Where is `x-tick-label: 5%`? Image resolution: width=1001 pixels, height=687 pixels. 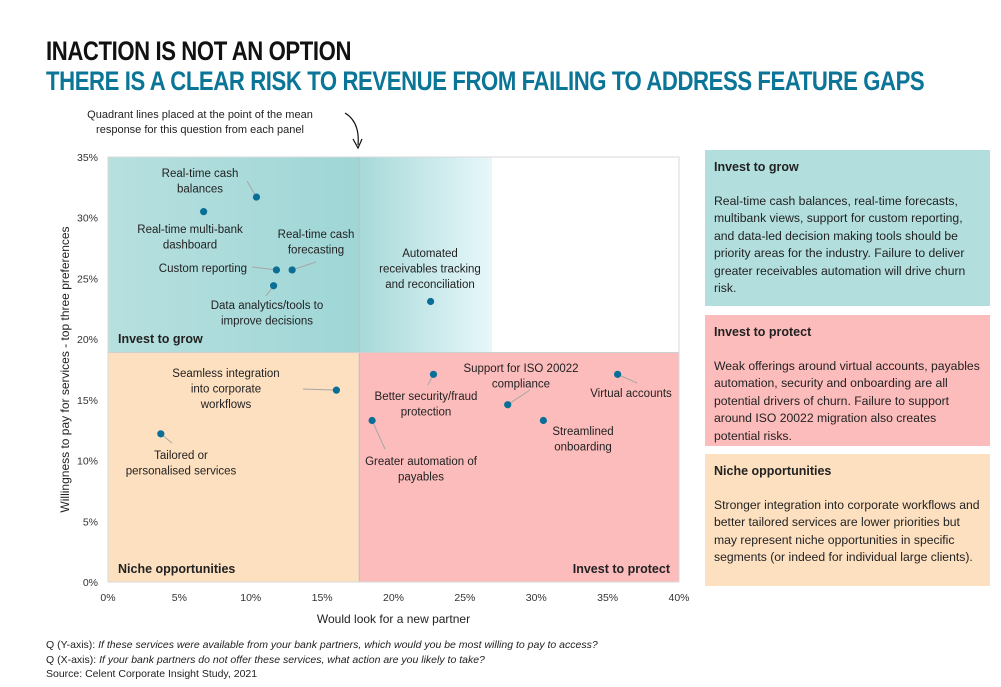
x-tick-label: 5% is located at coordinates (179, 598).